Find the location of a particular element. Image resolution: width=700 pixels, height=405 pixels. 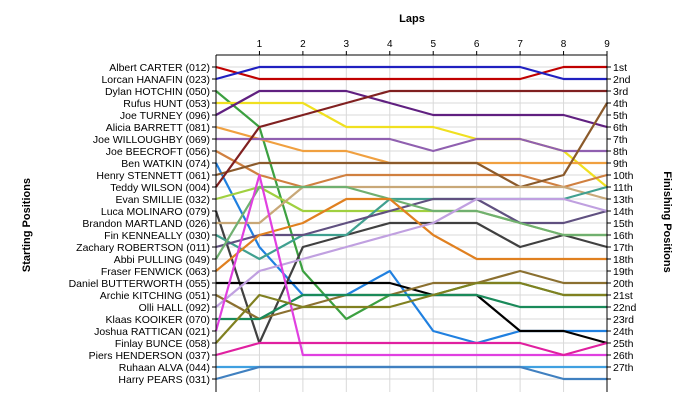

finishing-position-label: 16th is located at coordinates (623, 236).